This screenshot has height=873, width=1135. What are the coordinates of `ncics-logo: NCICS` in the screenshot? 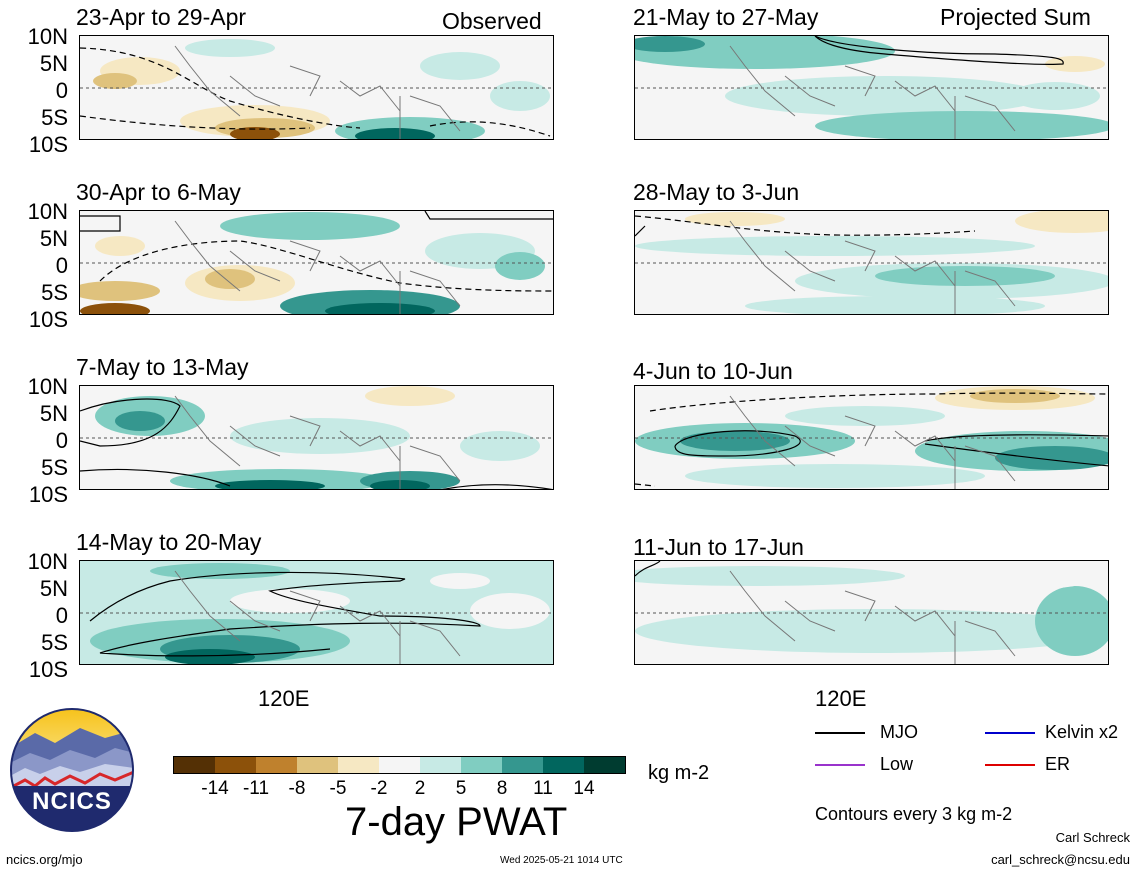 It's located at (72, 770).